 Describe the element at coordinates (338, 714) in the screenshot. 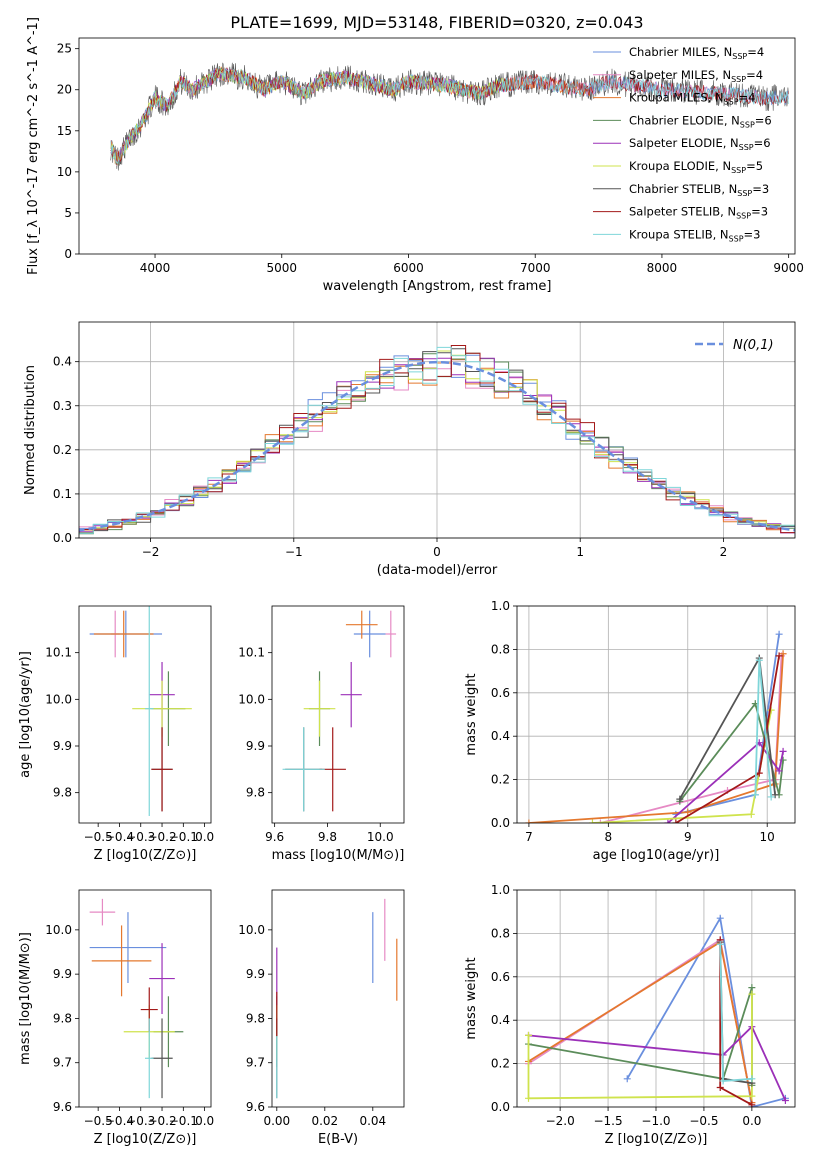

I see `age-vs-mass-frame` at that location.